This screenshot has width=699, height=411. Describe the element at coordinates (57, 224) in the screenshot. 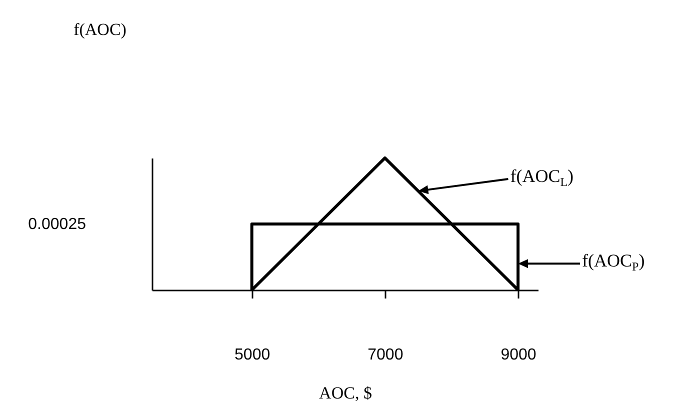

I see `text: 0.00025` at that location.